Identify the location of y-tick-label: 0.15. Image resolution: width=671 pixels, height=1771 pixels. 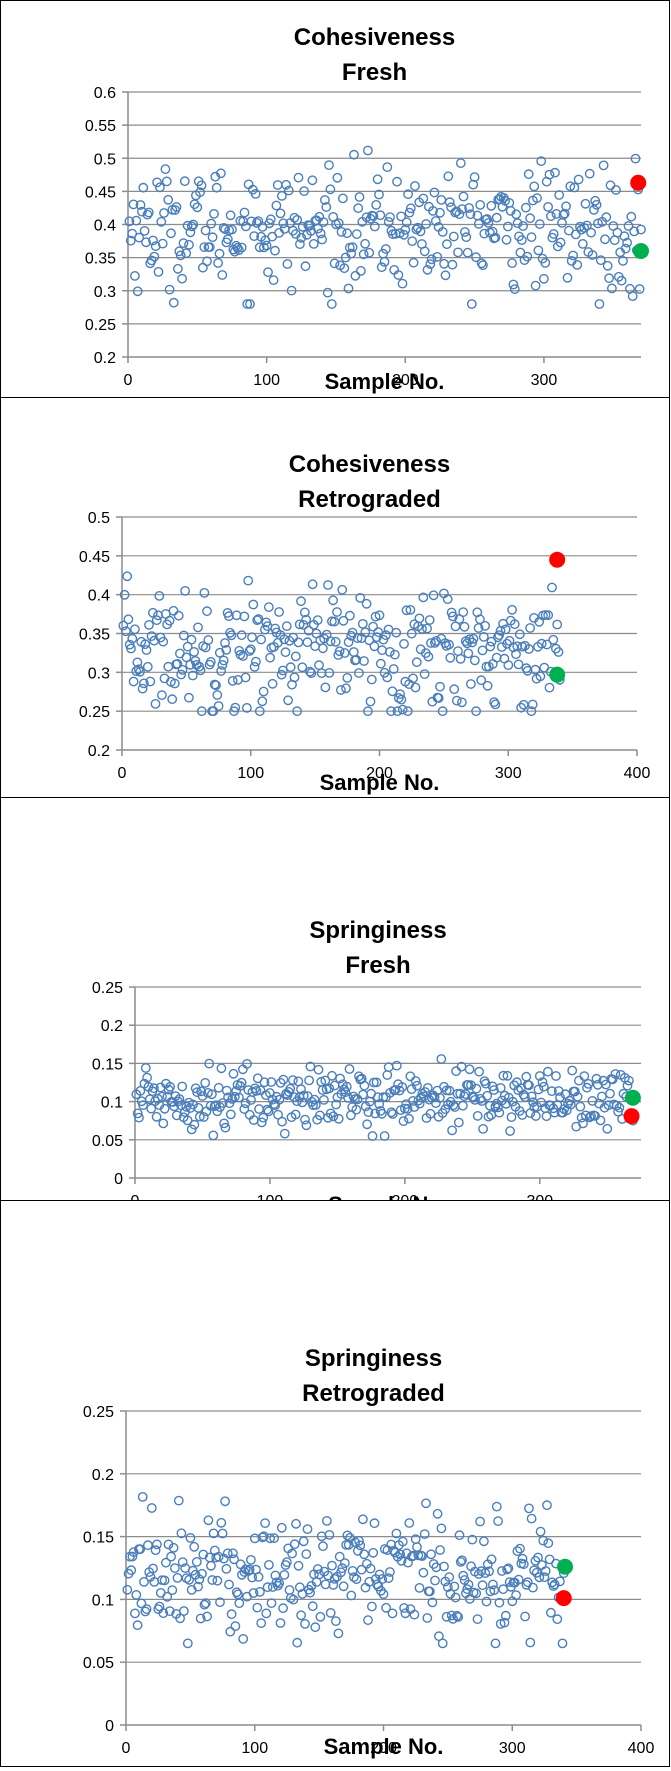
(98, 1538).